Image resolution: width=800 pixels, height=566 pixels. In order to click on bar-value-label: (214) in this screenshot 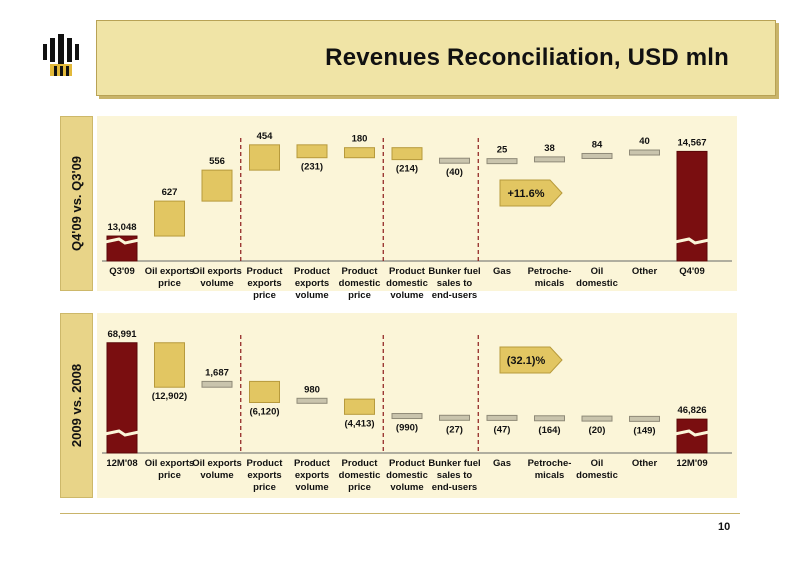, I will do `click(407, 169)`.